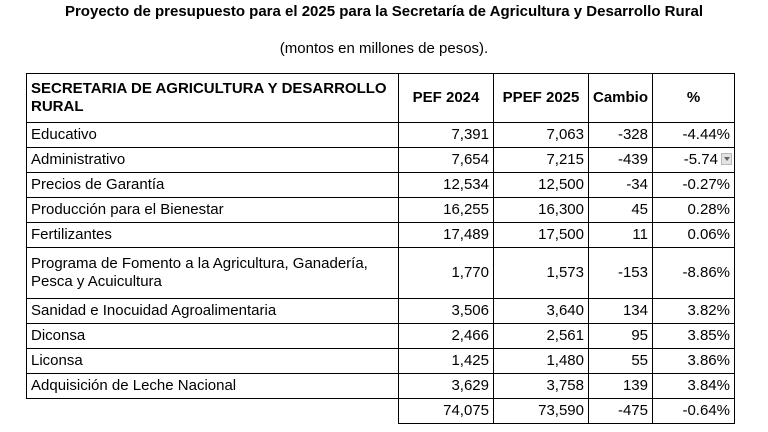 This screenshot has height=432, width=768. Describe the element at coordinates (620, 235) in the screenshot. I see `row-cambio: 11` at that location.